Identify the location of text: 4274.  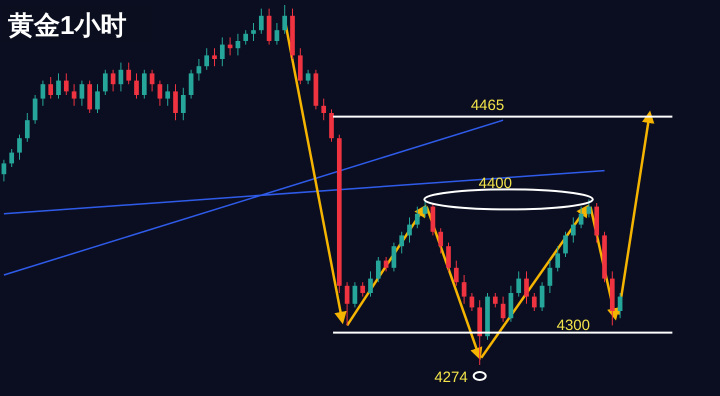
(451, 377).